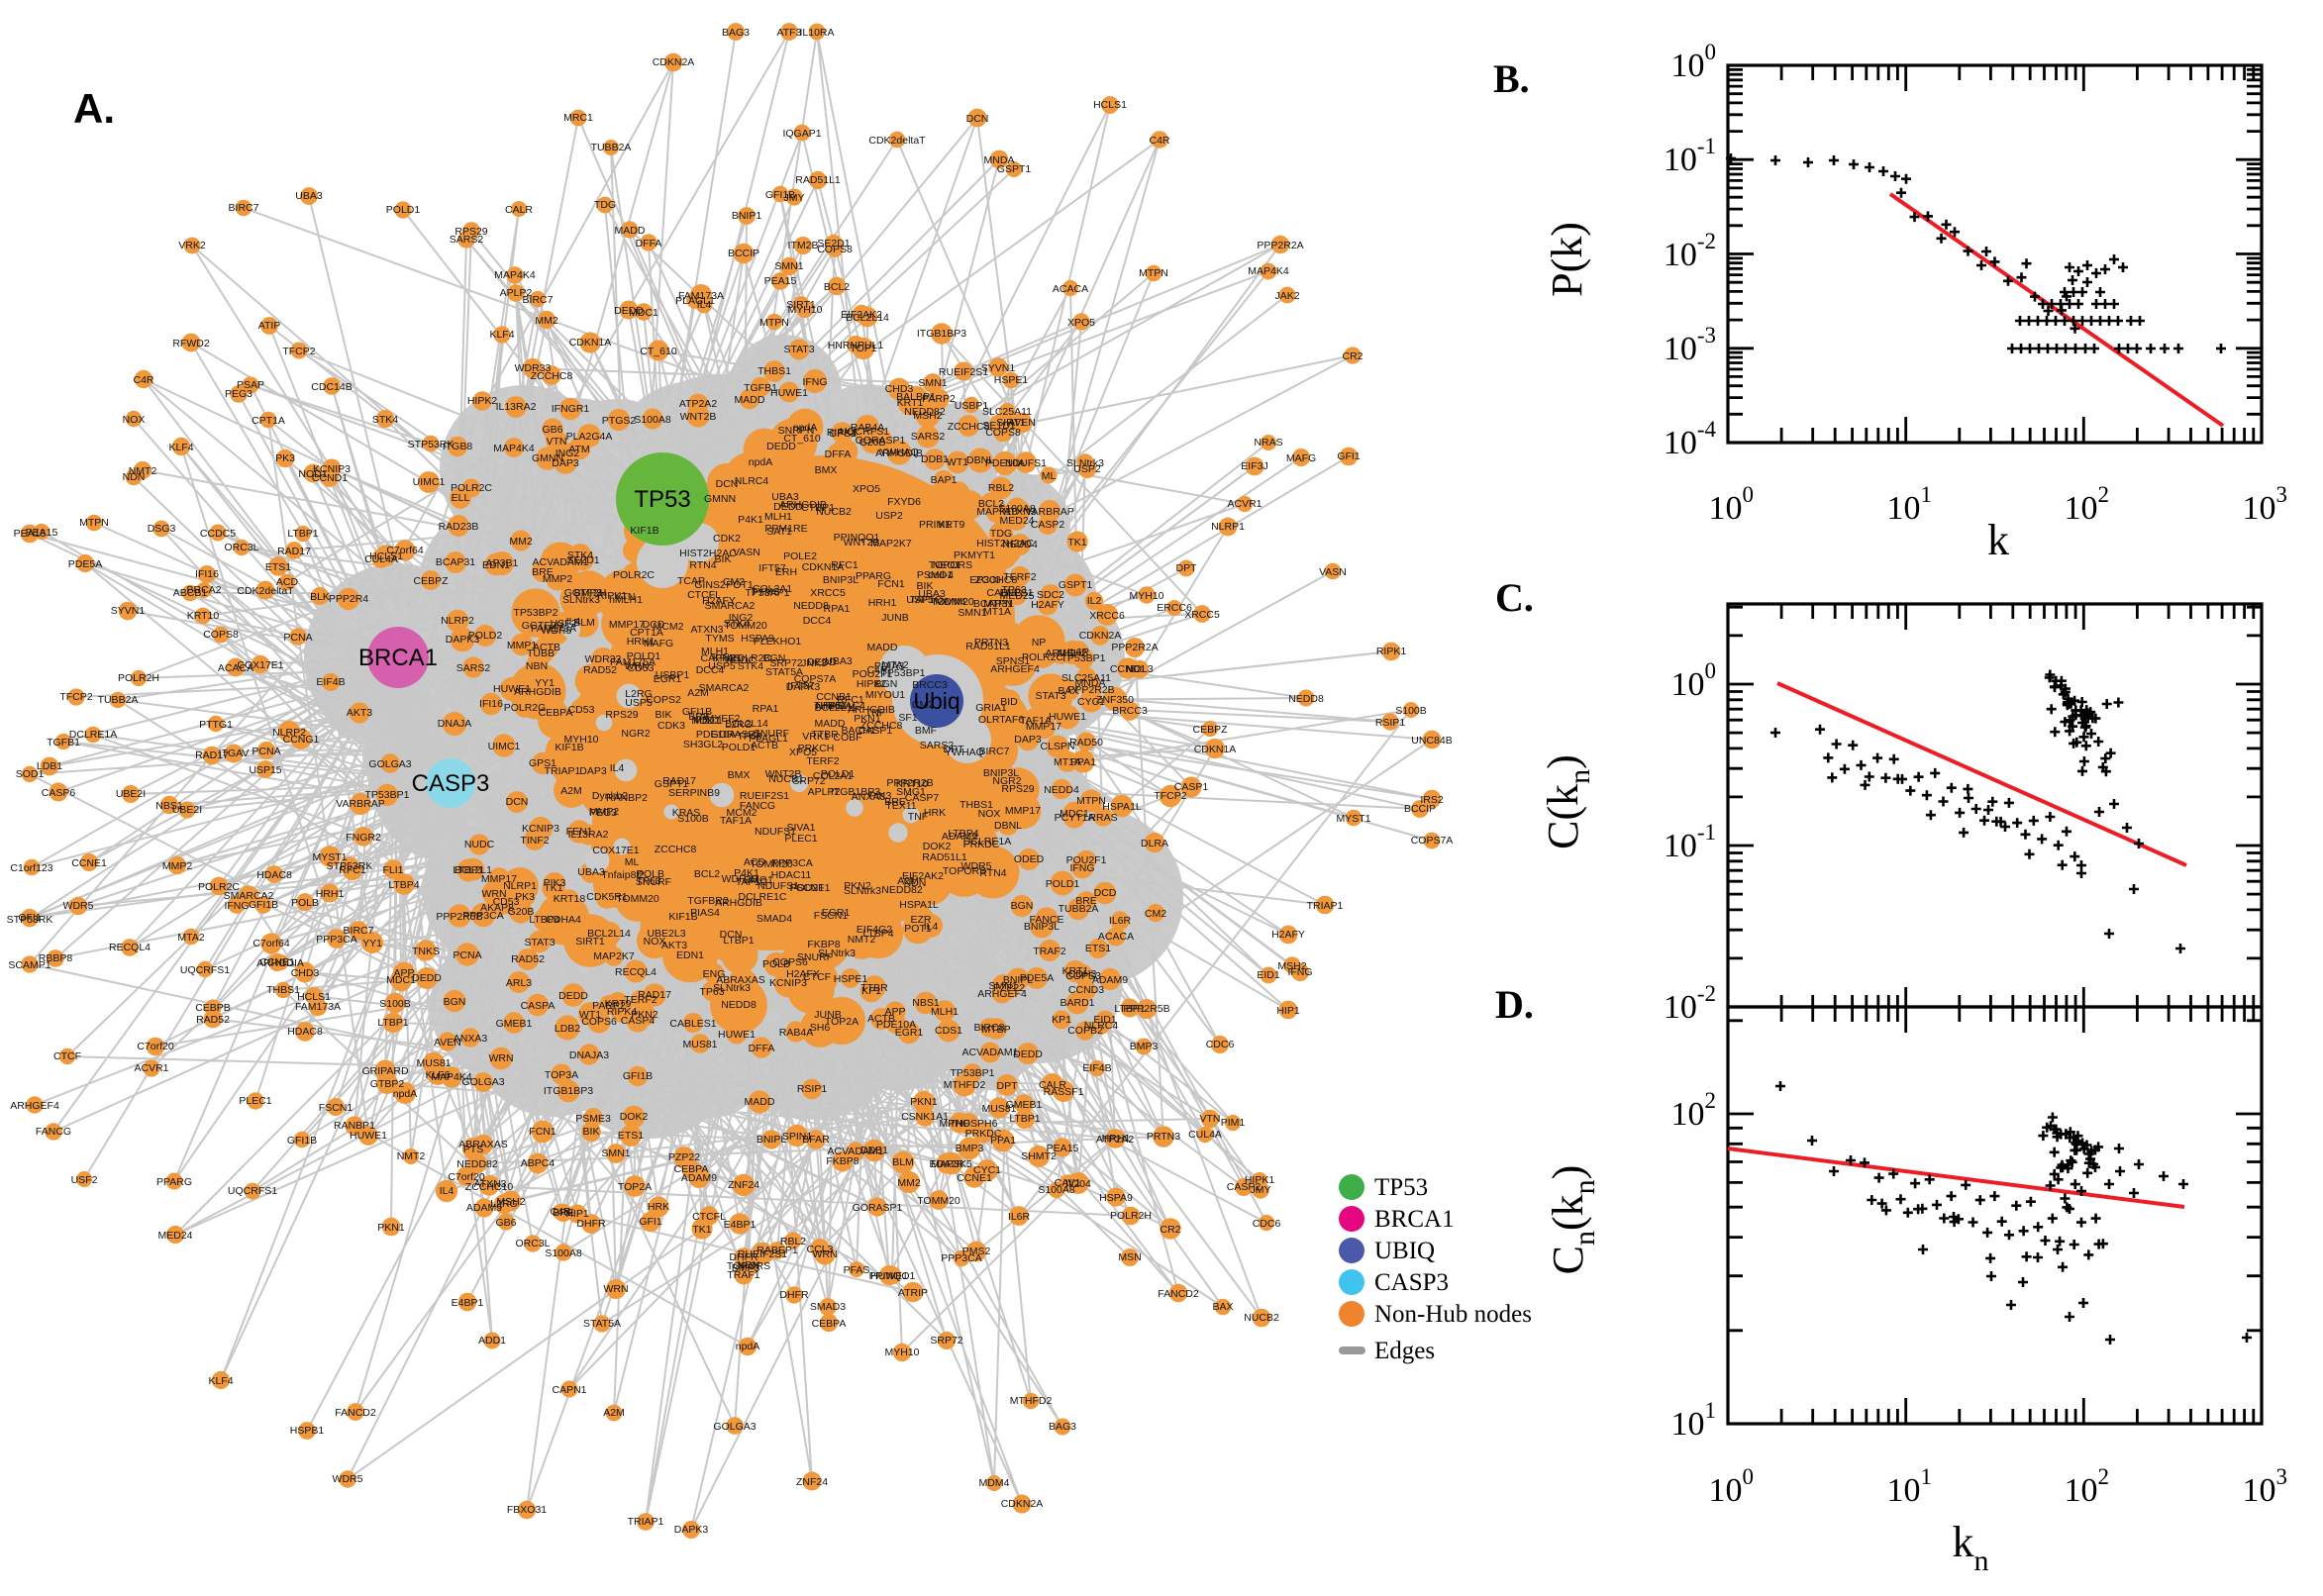  What do you see at coordinates (633, 862) in the screenshot?
I see `svg-text: ML` at bounding box center [633, 862].